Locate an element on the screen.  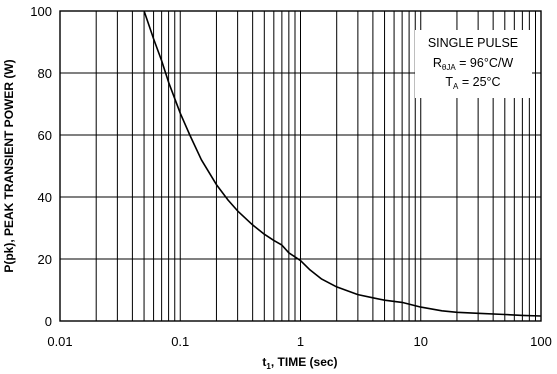
x-axis-label-sub: 1 is located at coordinates (268, 366).